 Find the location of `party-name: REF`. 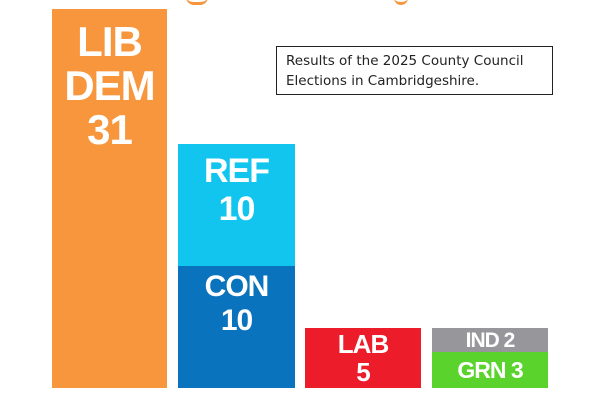

party-name: REF is located at coordinates (237, 171).